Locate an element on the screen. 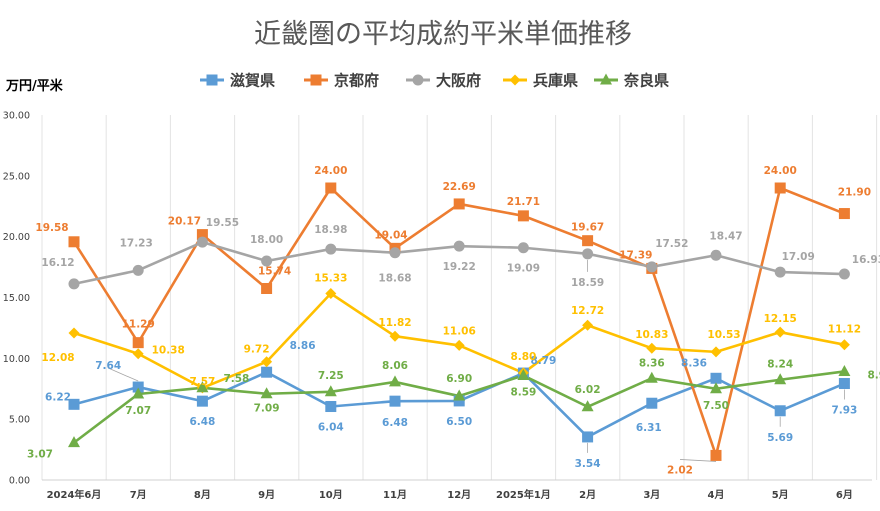 The width and height of the screenshot is (880, 511). data-label: 24.00 is located at coordinates (780, 171).